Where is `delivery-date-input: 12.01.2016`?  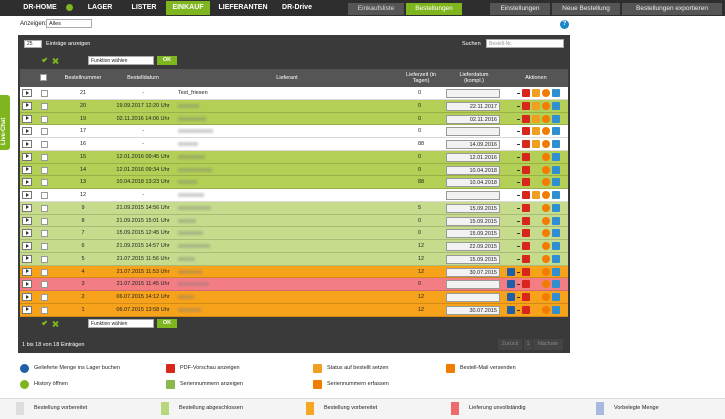 delivery-date-input: 12.01.2016 is located at coordinates (473, 157).